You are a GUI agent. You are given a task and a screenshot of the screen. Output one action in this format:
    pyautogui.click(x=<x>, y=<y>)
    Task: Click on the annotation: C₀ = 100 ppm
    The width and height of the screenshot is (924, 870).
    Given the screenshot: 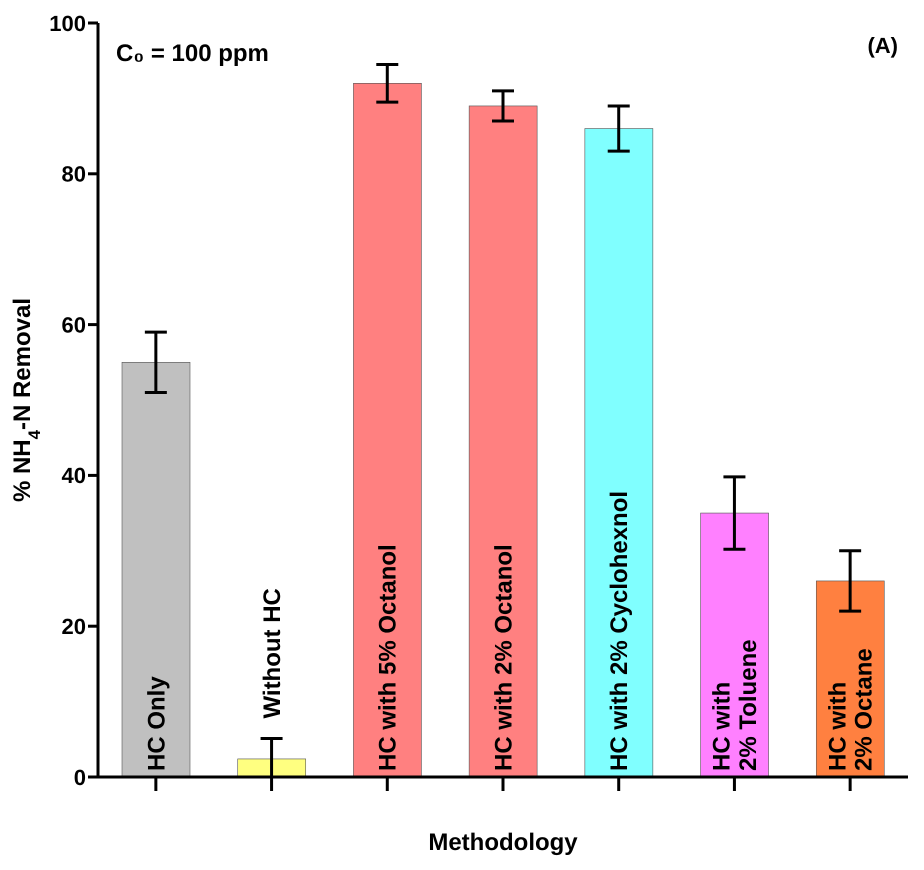 What is the action you would take?
    pyautogui.click(x=192, y=53)
    